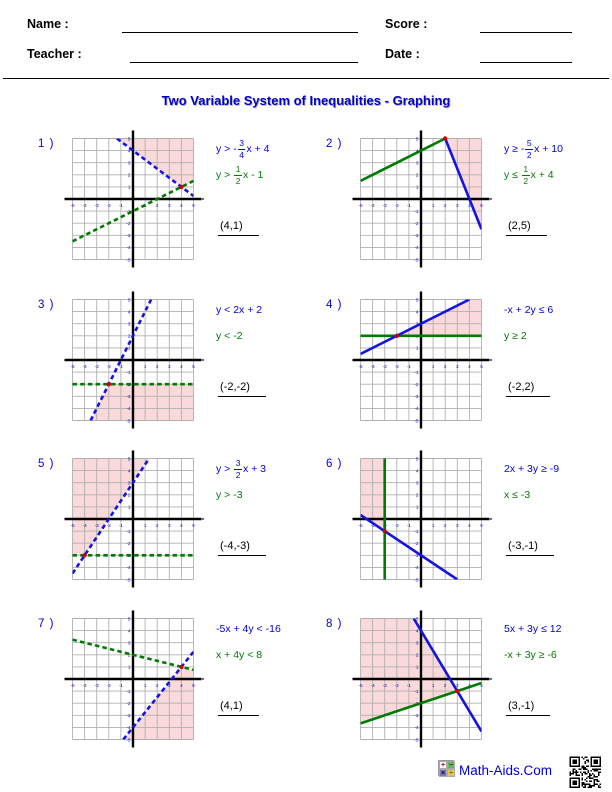 Image resolution: width=612 pixels, height=792 pixels. What do you see at coordinates (506, 770) in the screenshot?
I see `brand-link: Math-Aids.Com` at bounding box center [506, 770].